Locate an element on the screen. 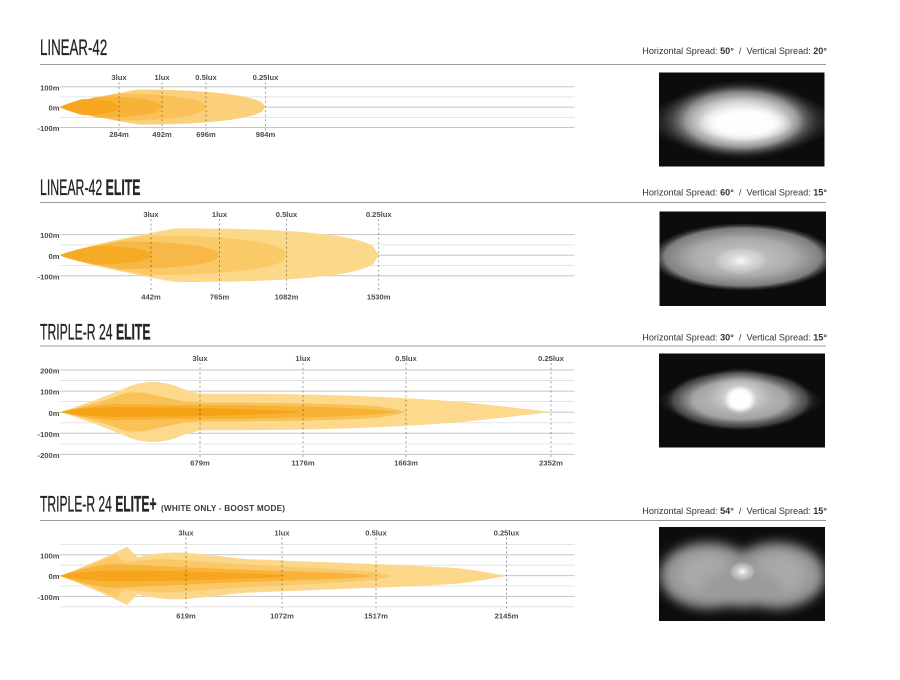  svg-text: -200m is located at coordinates (49, 455).